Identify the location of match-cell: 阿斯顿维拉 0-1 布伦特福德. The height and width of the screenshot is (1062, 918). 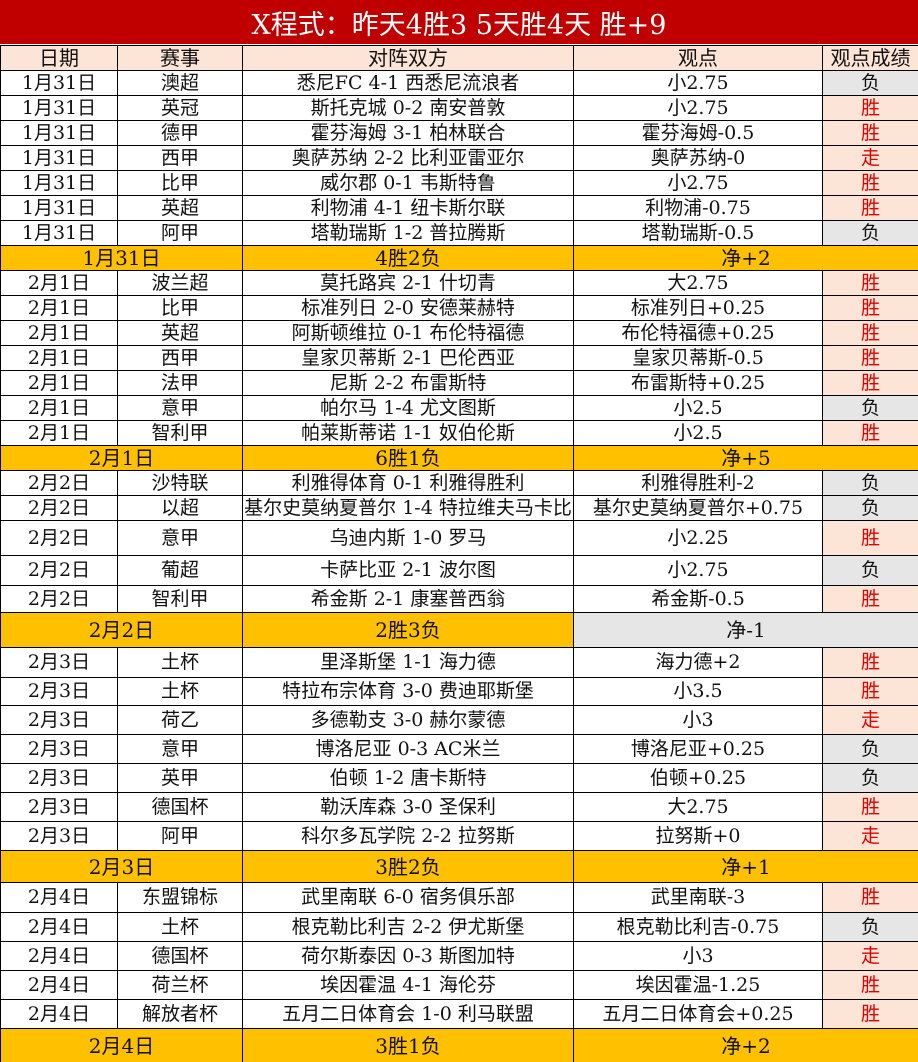
(408, 333).